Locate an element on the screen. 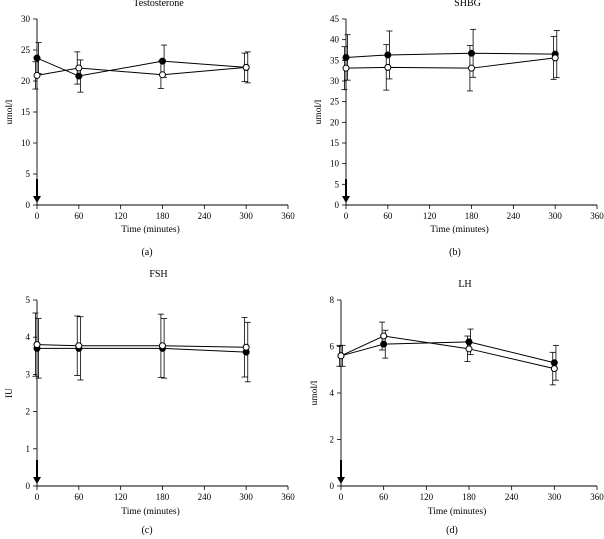 The width and height of the screenshot is (604, 539). y-tick-label: 3 is located at coordinates (28, 374).